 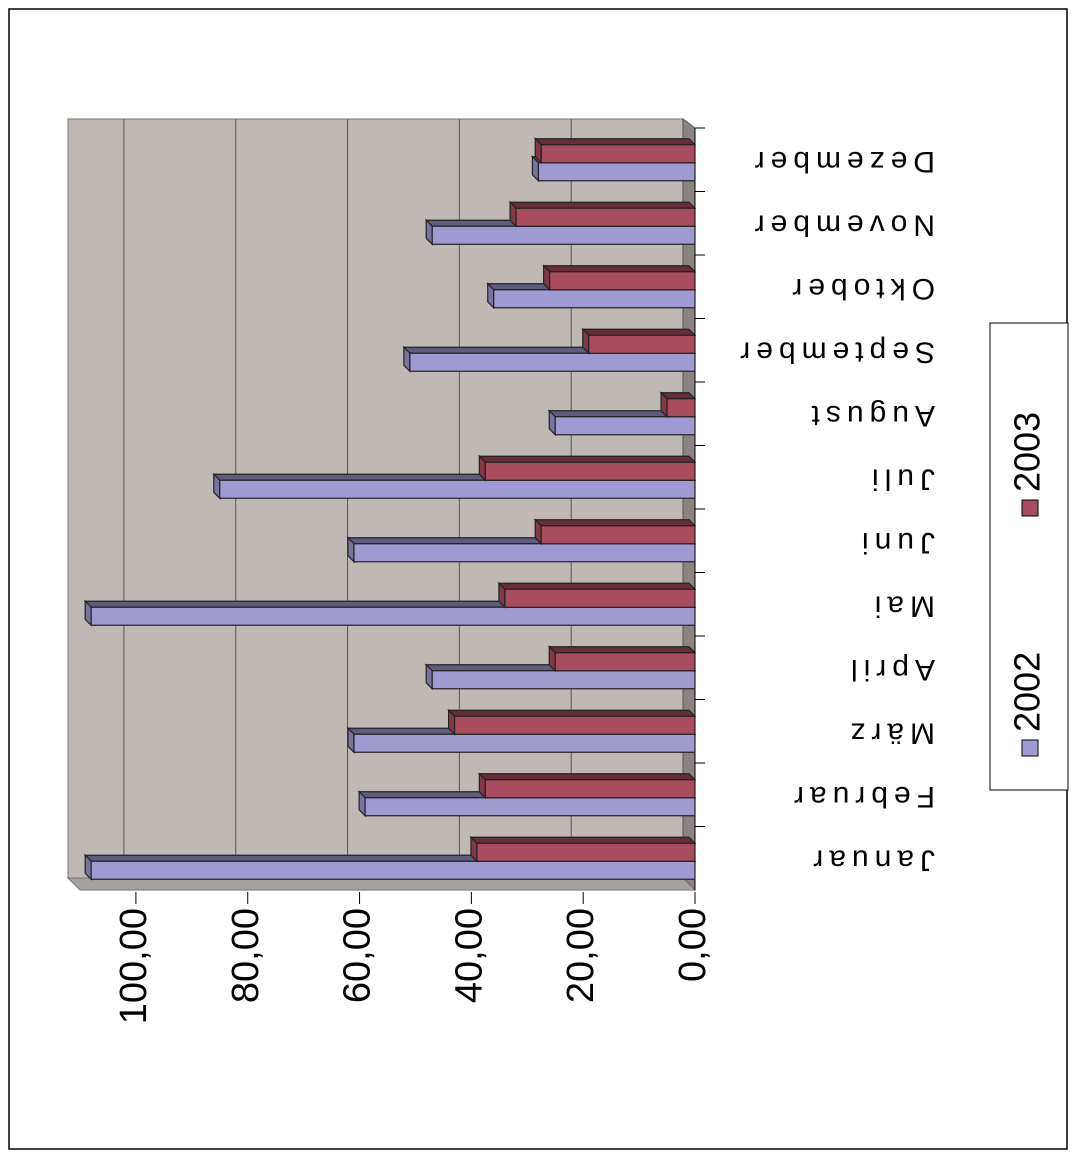 I want to click on y-tick-label: September, so click(x=834, y=351).